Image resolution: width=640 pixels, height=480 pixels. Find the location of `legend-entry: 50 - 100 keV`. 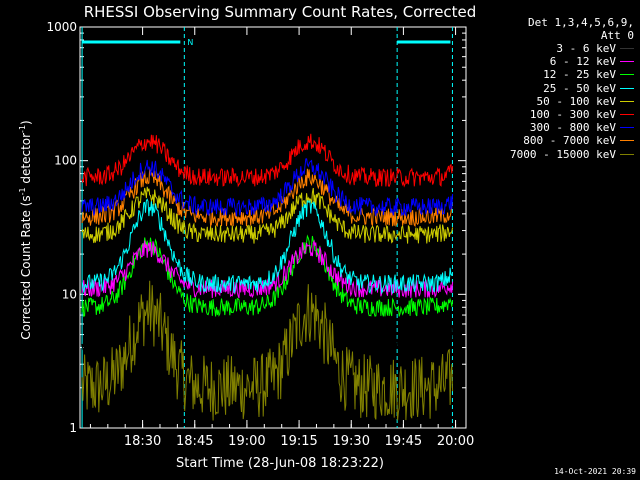

legend-entry: 50 - 100 keV is located at coordinates (585, 101).